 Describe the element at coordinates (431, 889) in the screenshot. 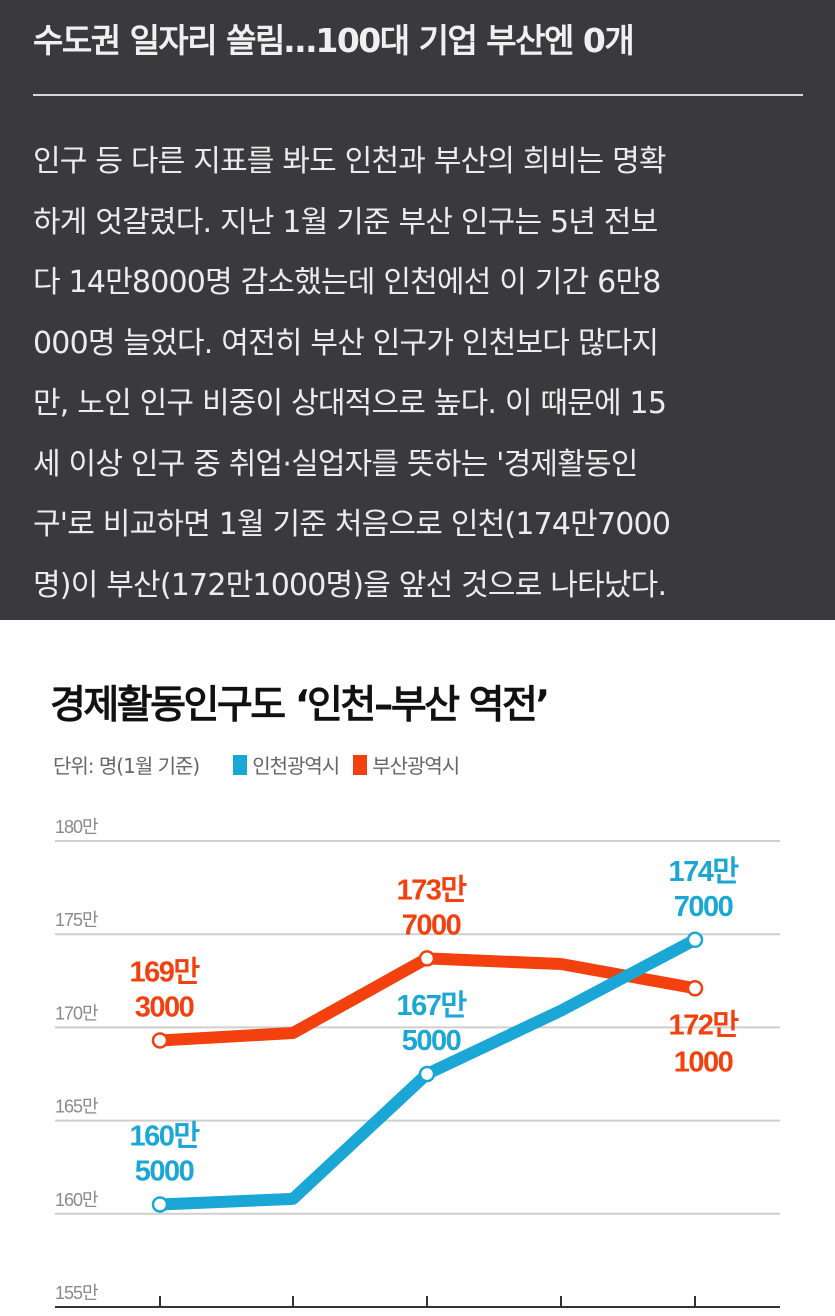

I see `data-label: 173만` at that location.